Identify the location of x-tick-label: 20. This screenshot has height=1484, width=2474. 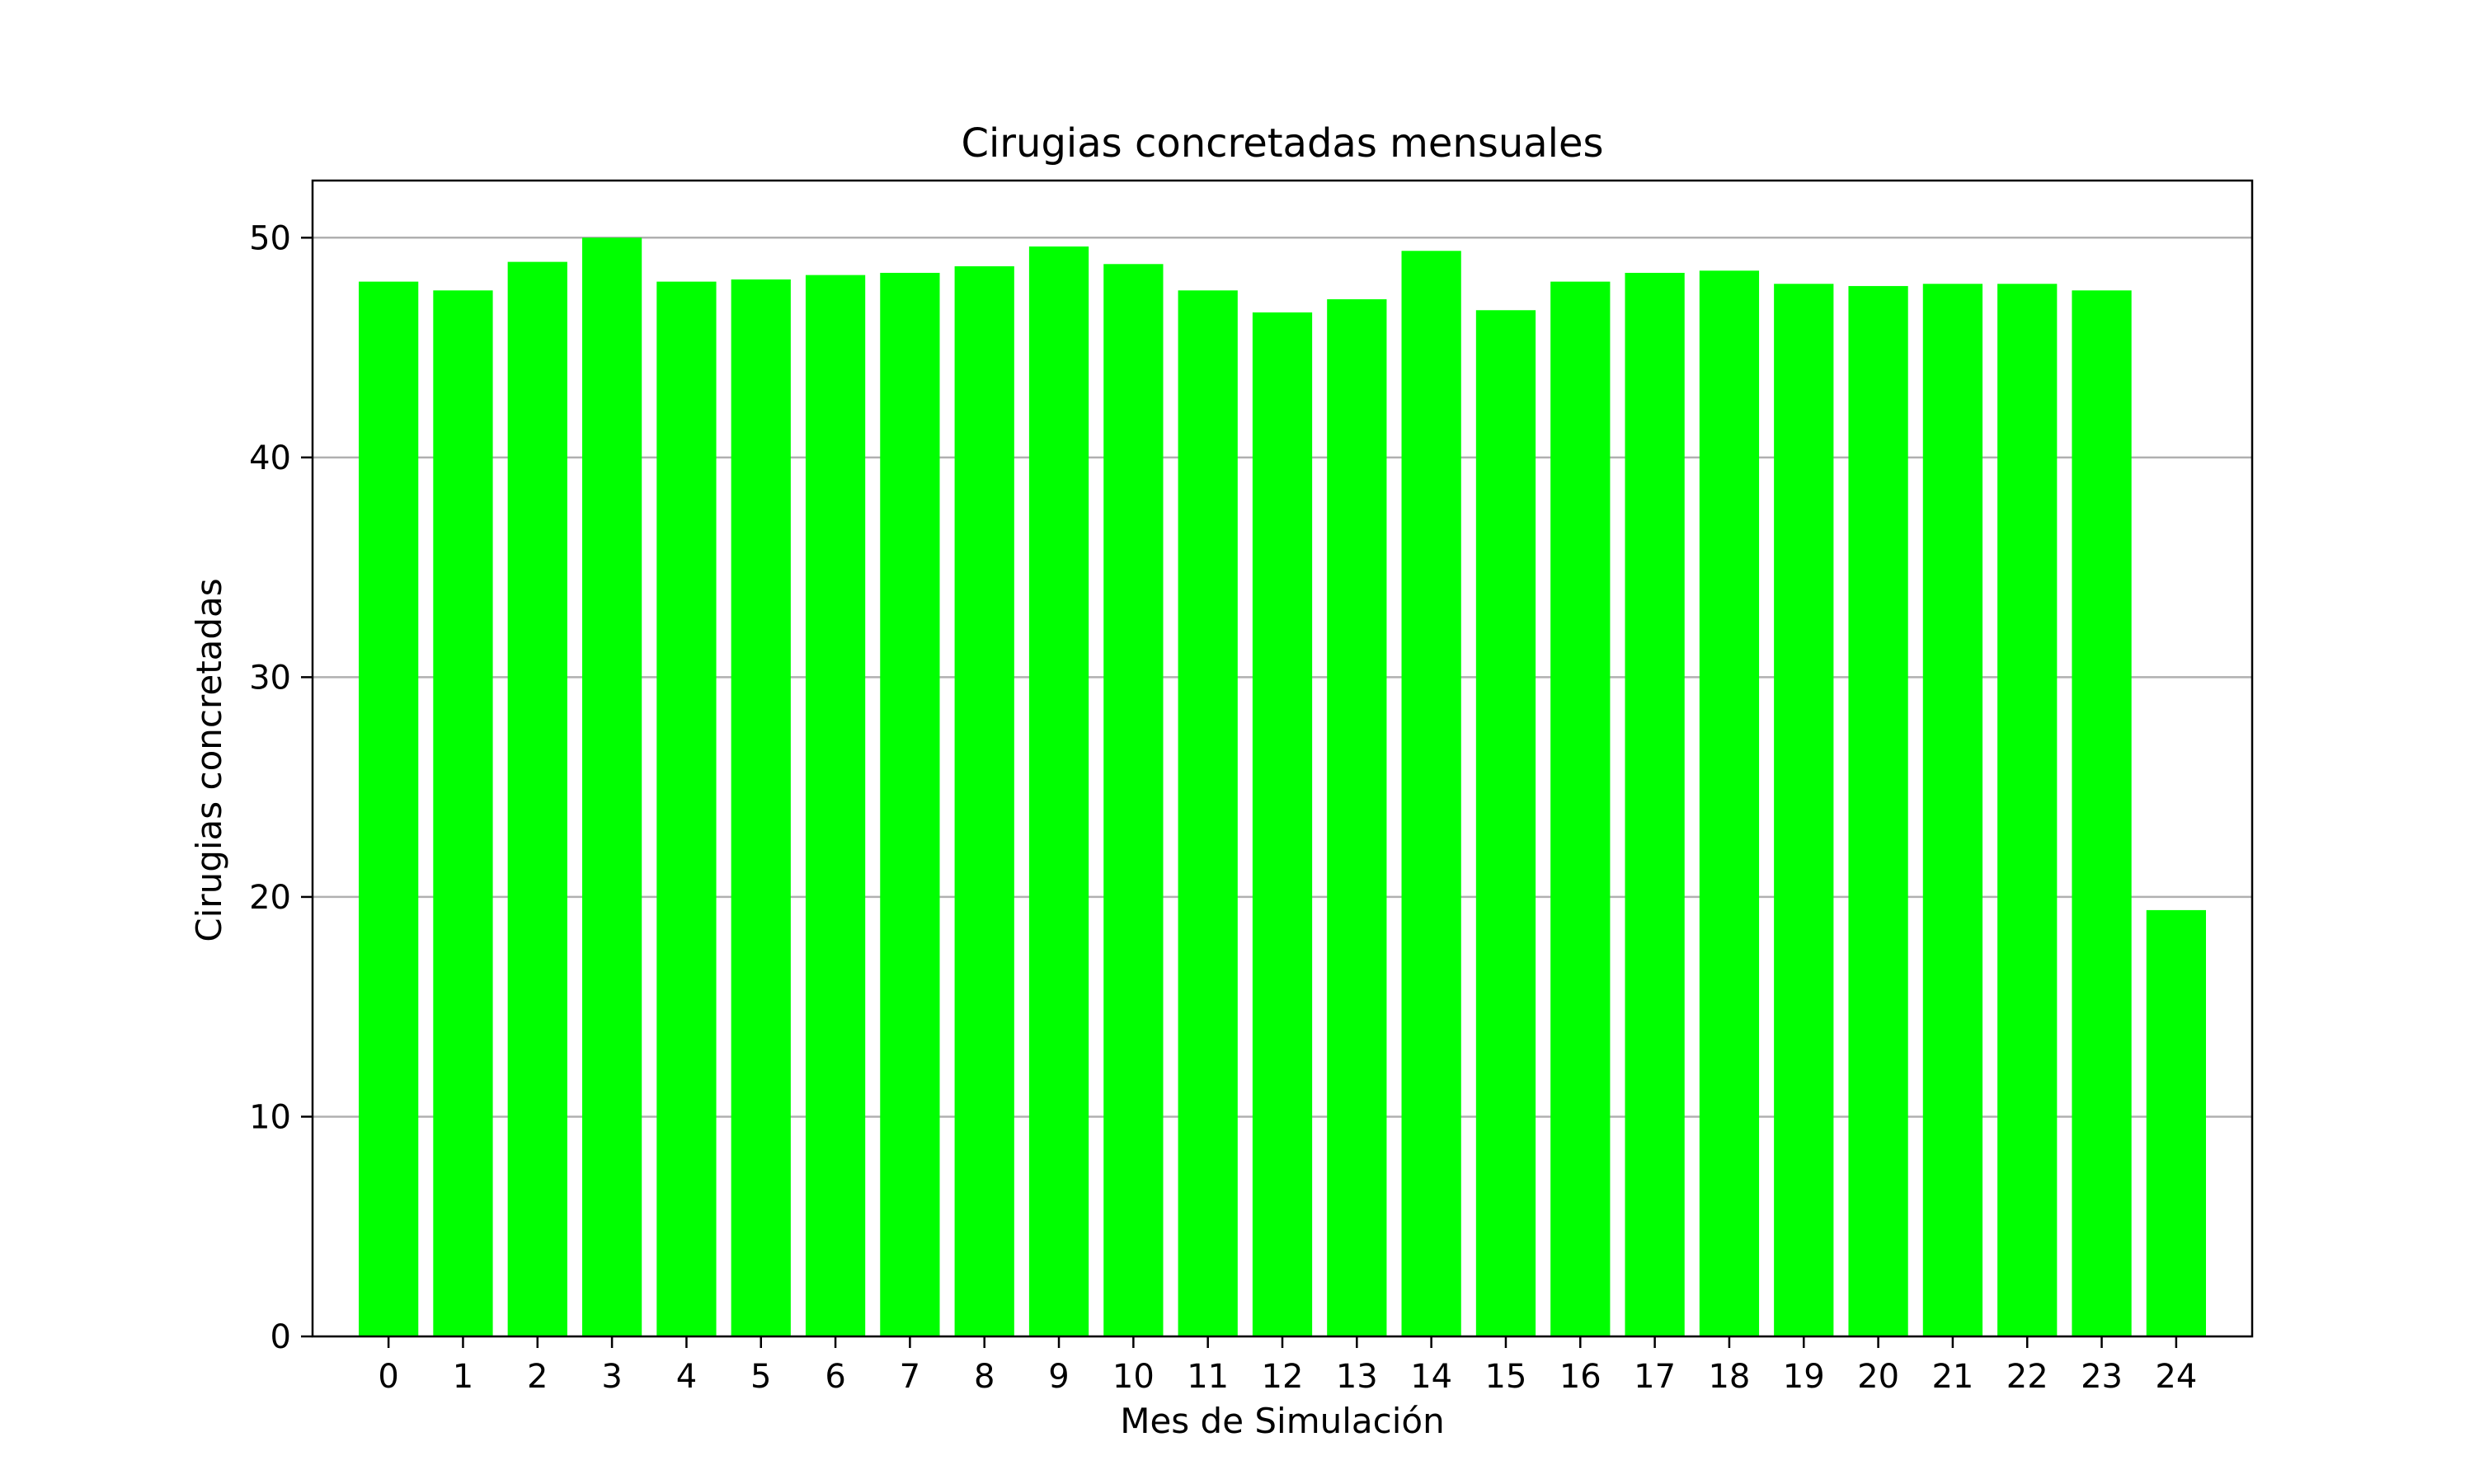
(1878, 1377).